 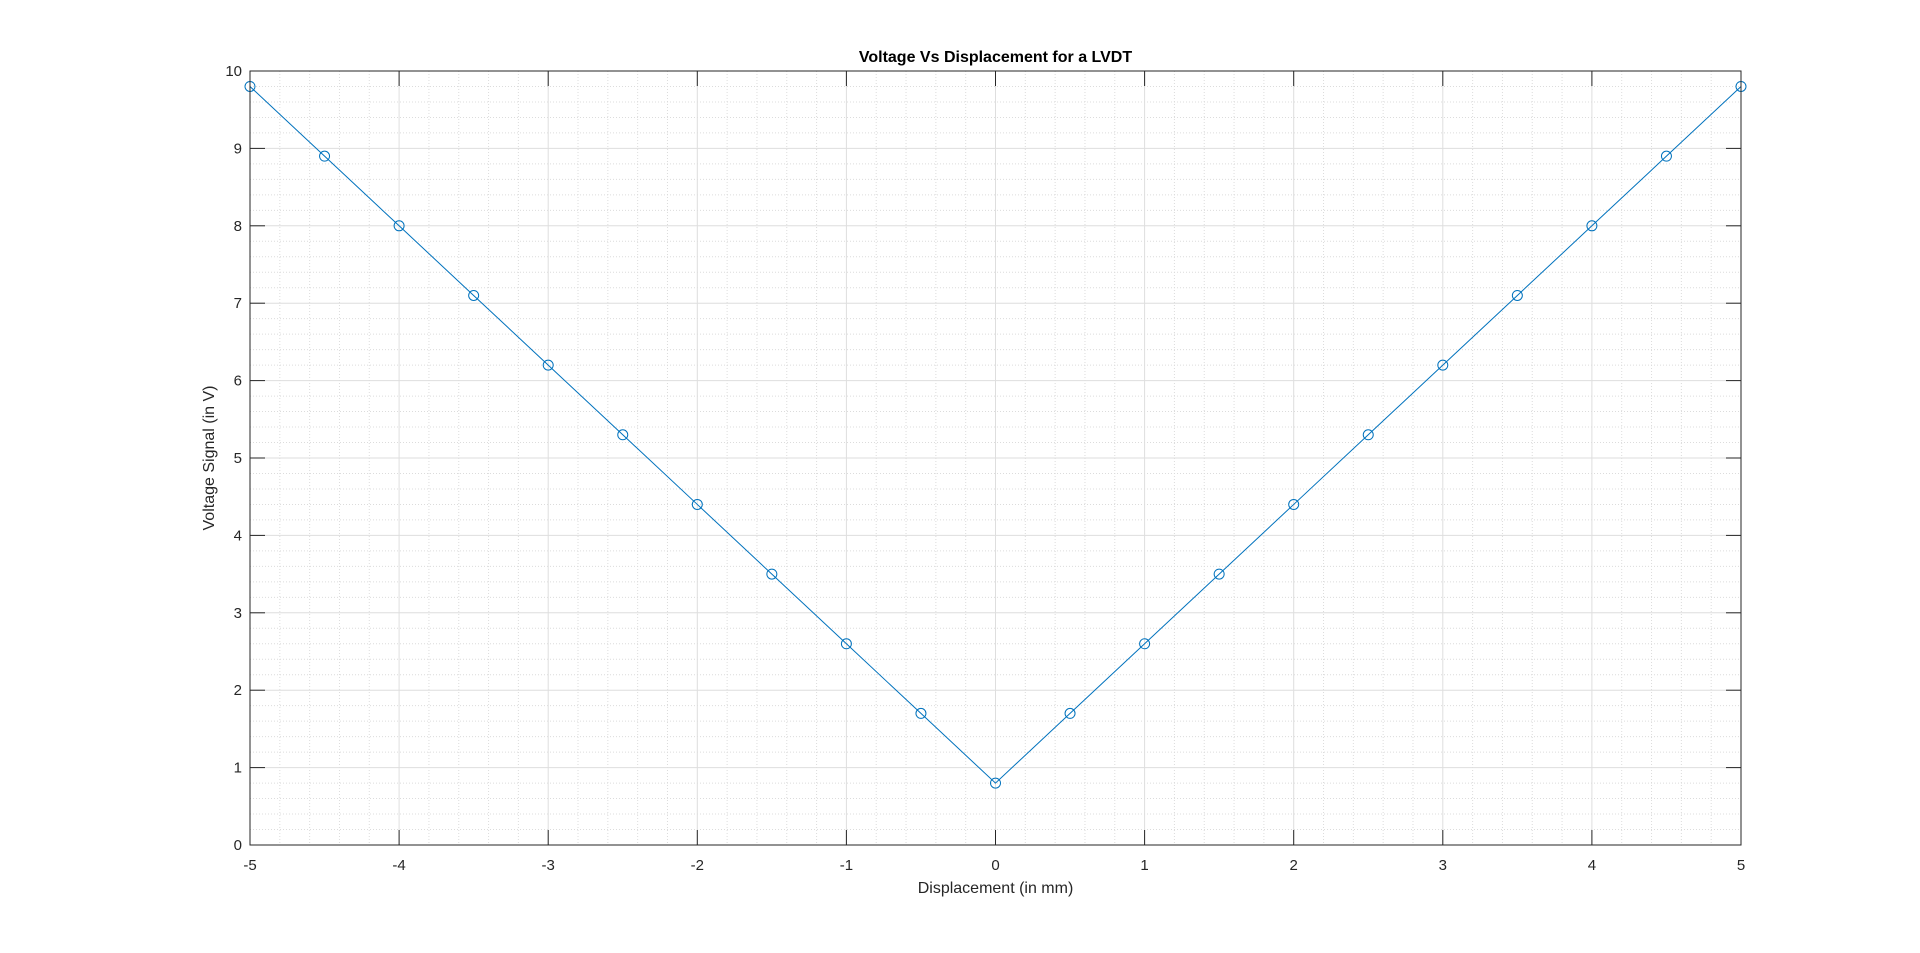 I want to click on y-axis-label: Voltage Signal (in V), so click(x=209, y=458).